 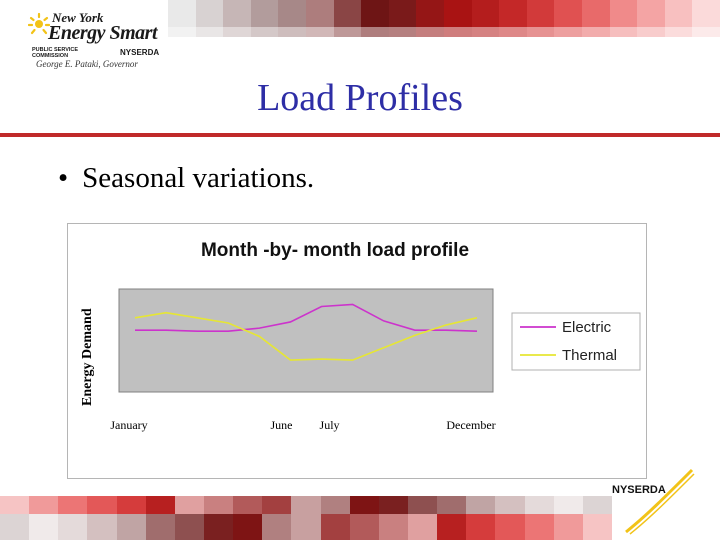 What do you see at coordinates (306, 340) in the screenshot?
I see `plot-area` at bounding box center [306, 340].